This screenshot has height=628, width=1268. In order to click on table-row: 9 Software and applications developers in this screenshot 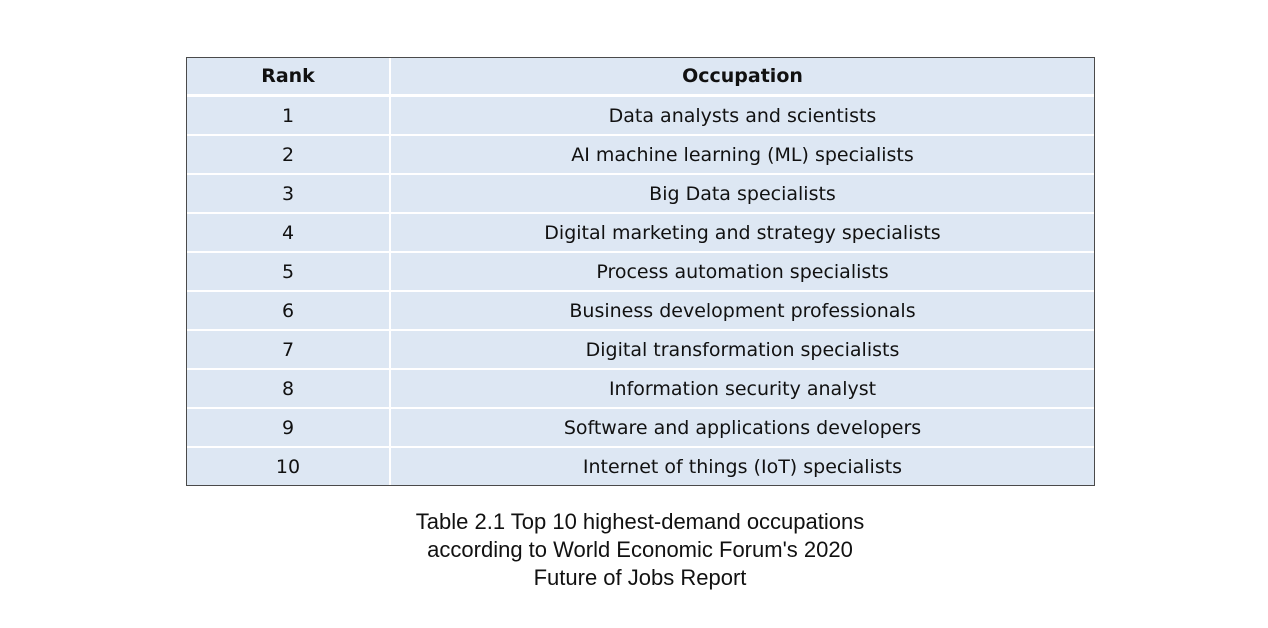, I will do `click(640, 427)`.